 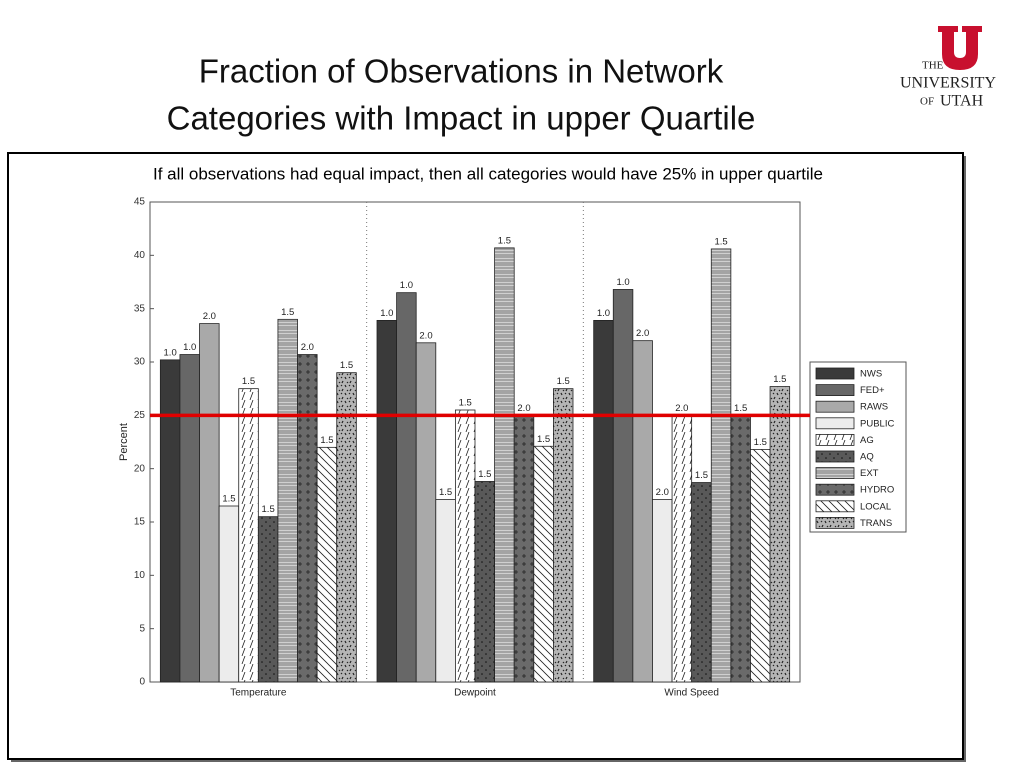 I want to click on y-tick-label: 10, so click(x=140, y=575).